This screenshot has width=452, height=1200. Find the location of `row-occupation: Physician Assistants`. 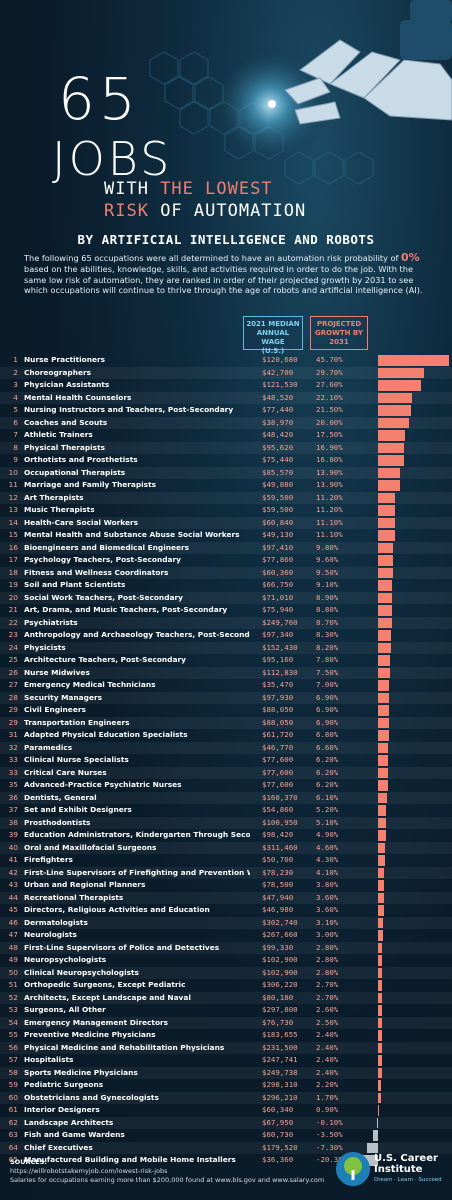

row-occupation: Physician Assistants is located at coordinates (67, 384).